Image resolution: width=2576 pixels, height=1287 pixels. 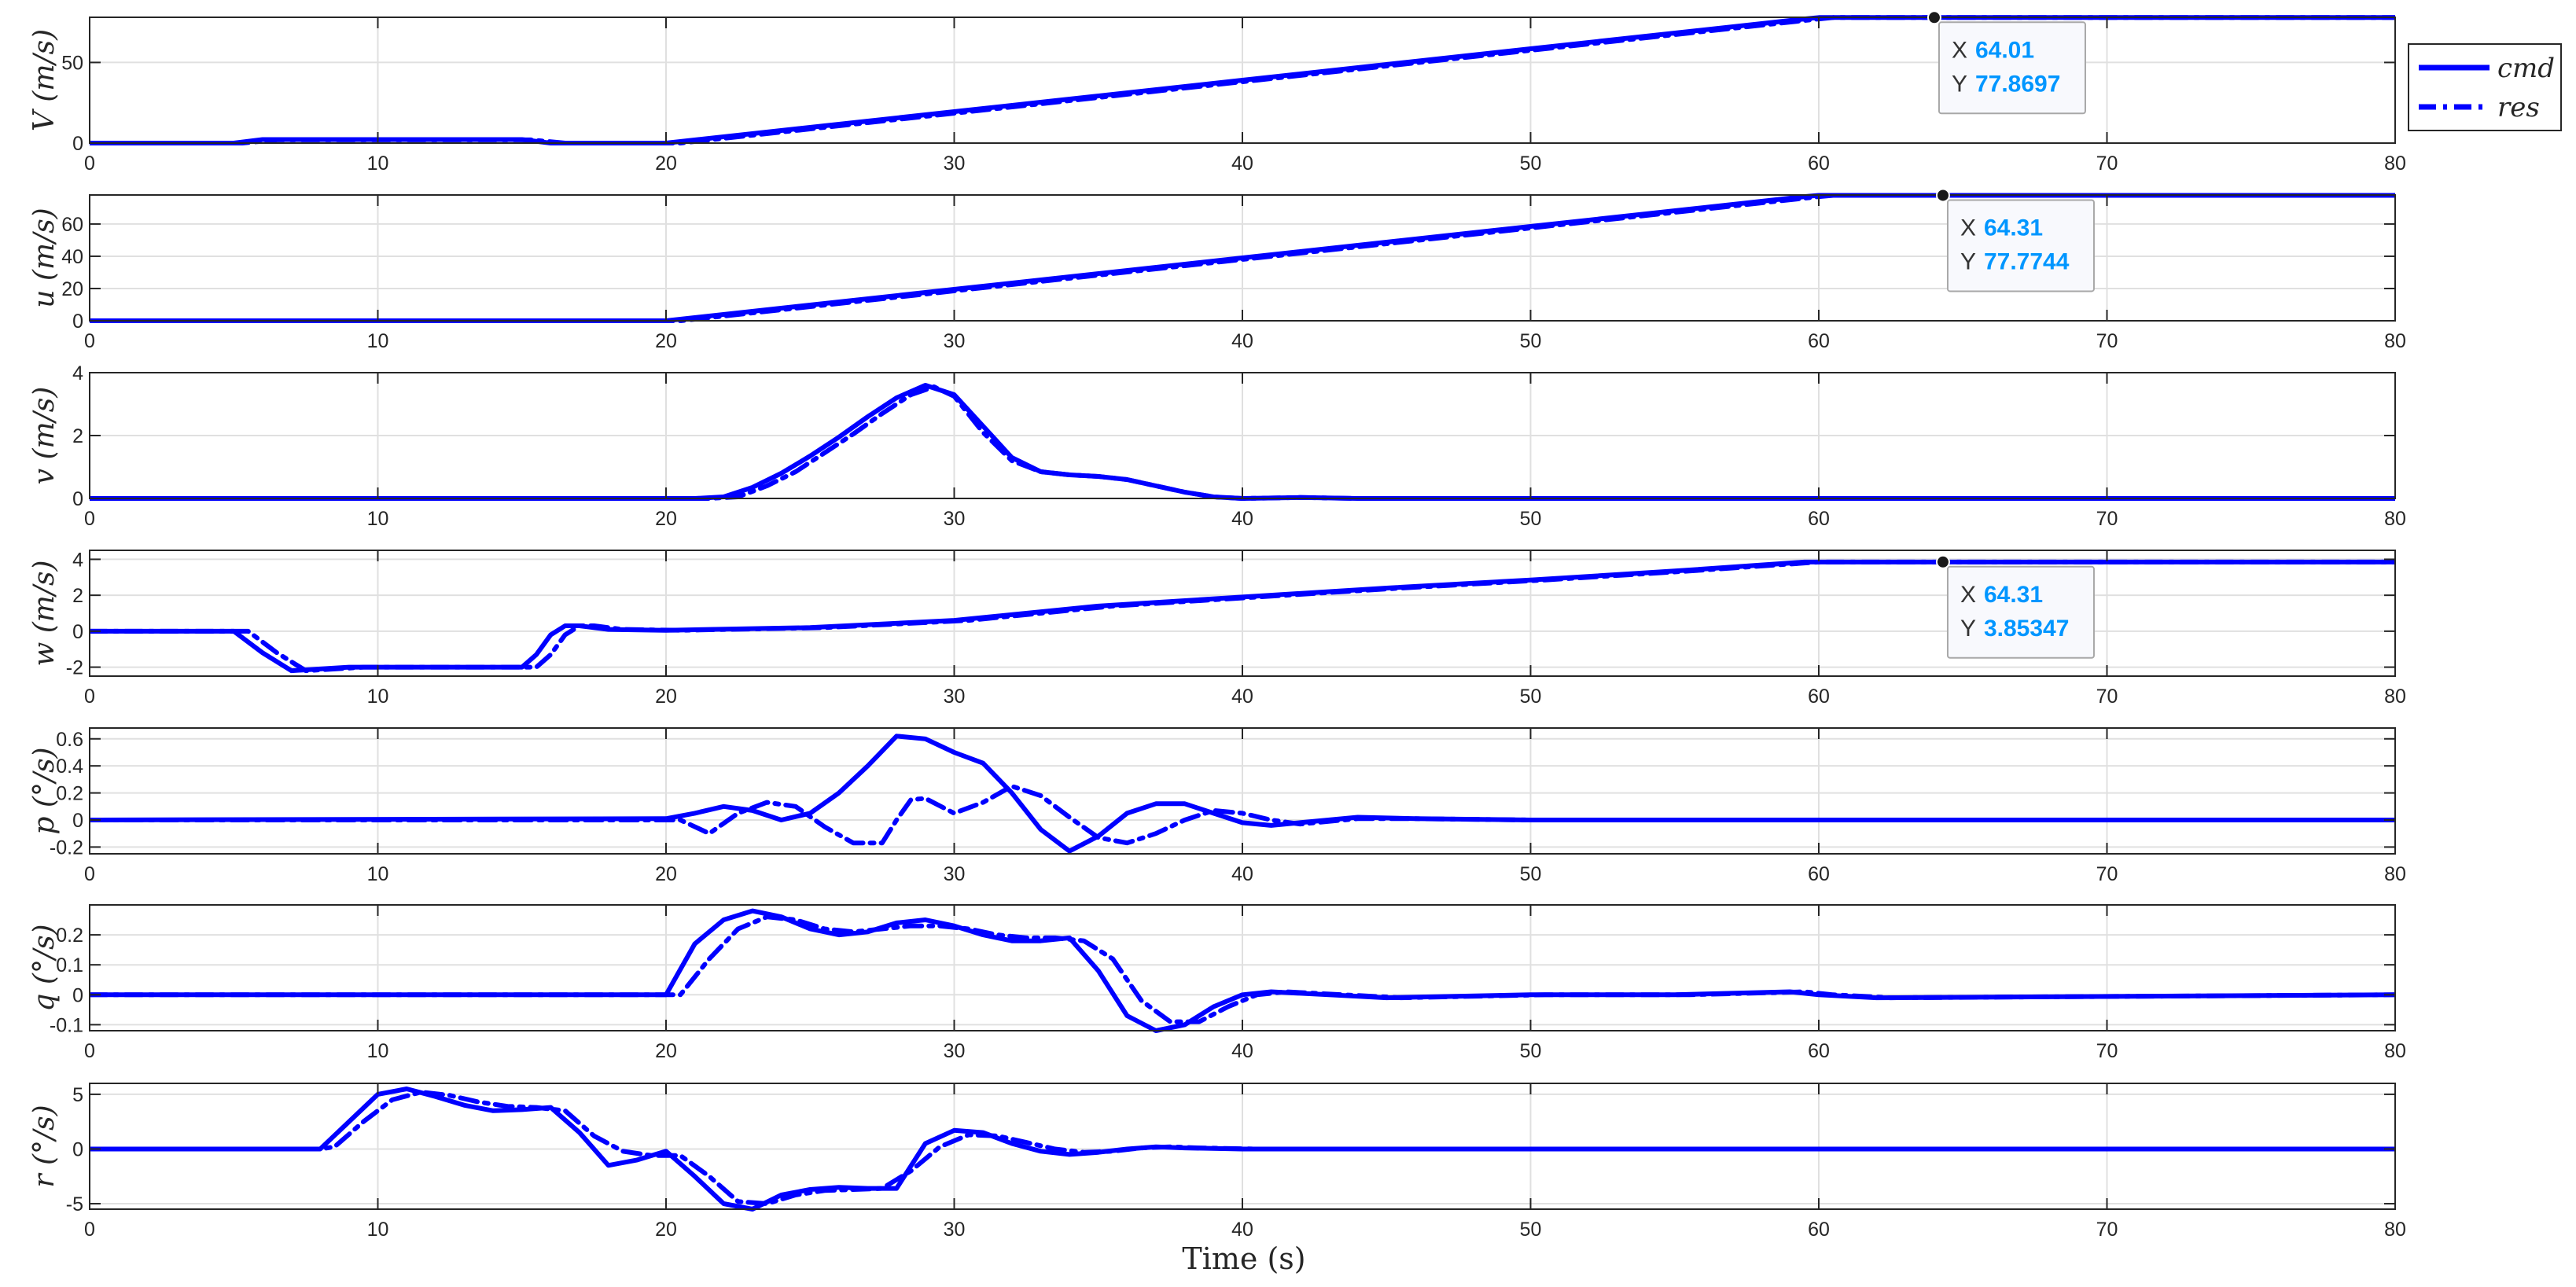 I want to click on y-tick-label: -5, so click(x=74, y=1204).